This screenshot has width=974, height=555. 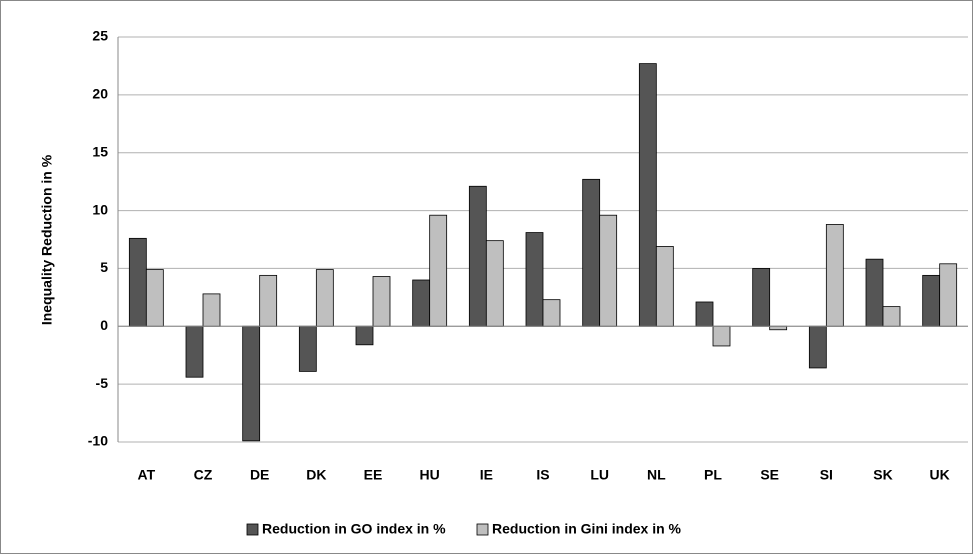 I want to click on y-tick-label: 5, so click(x=104, y=267).